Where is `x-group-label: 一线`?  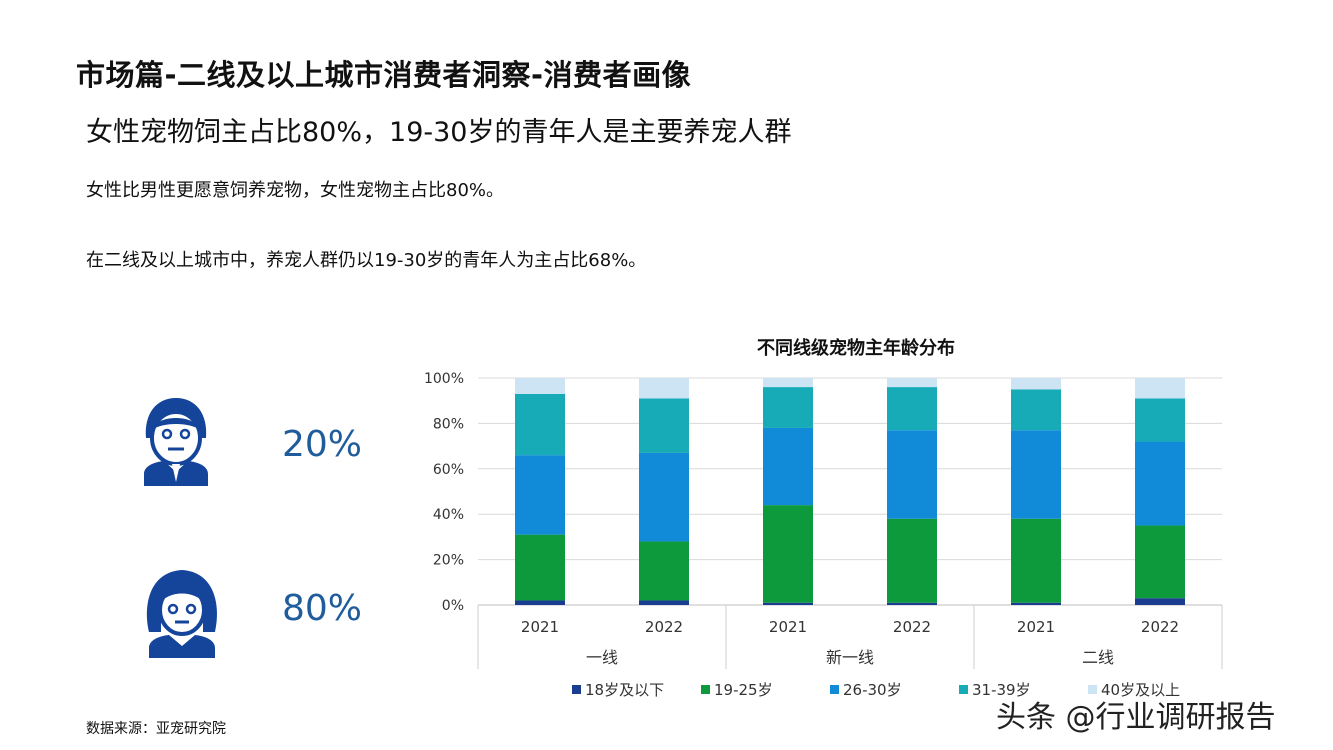 x-group-label: 一线 is located at coordinates (602, 657).